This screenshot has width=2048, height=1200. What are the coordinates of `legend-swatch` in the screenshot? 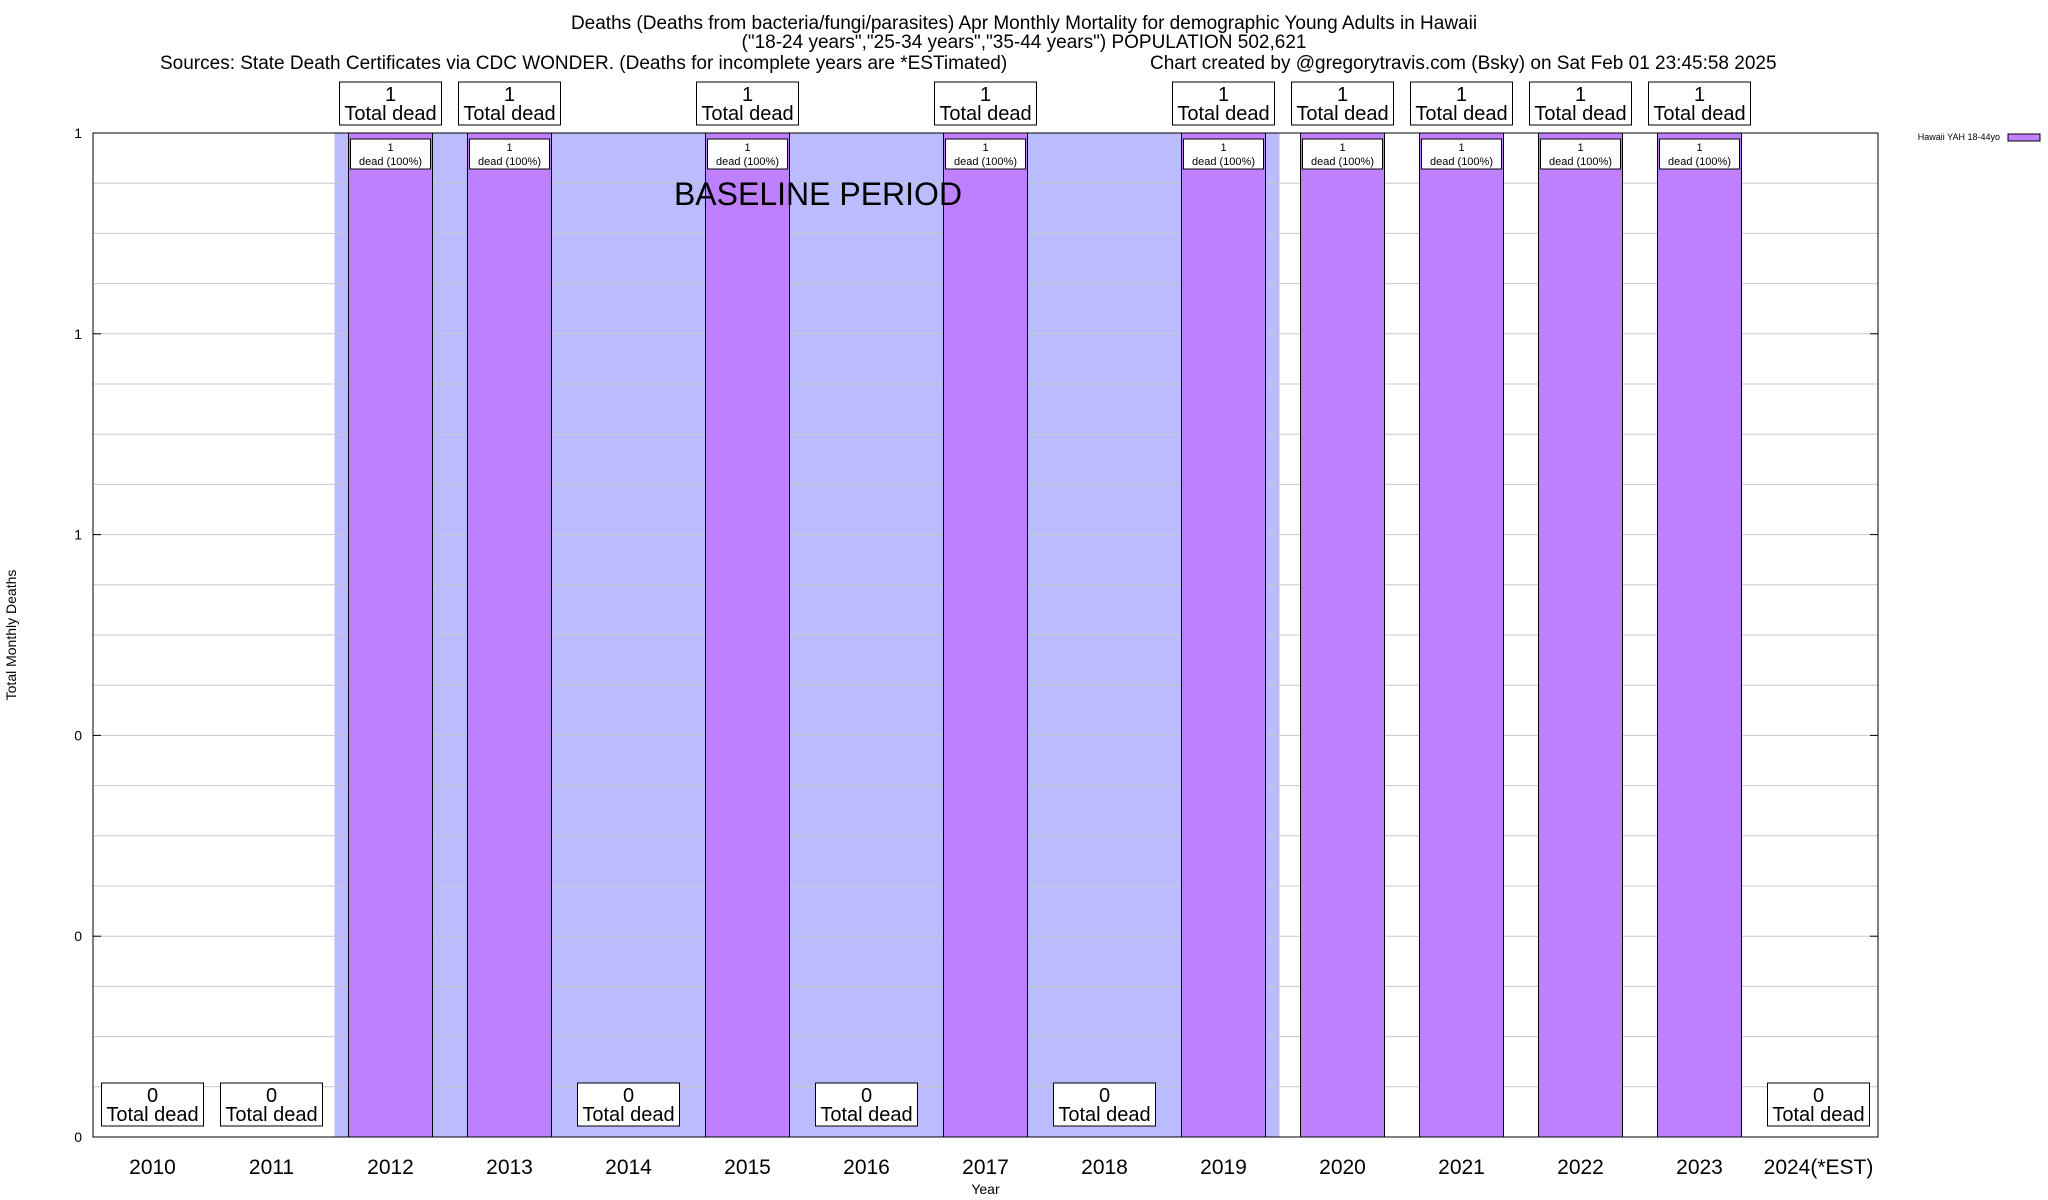 It's located at (2024, 137).